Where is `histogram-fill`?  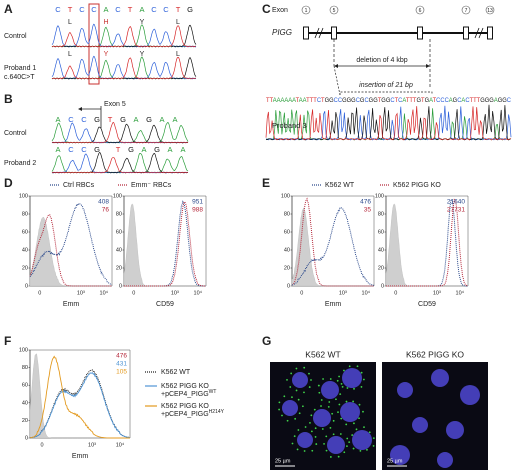
histogram-fill is located at coordinates (332, 247).